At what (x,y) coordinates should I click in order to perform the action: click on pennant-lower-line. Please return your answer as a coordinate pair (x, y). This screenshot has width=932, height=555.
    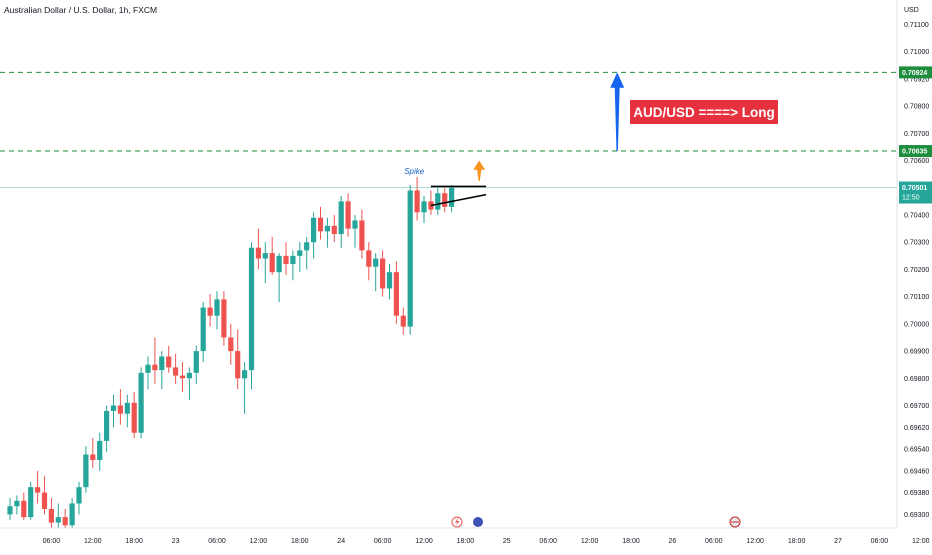
    Looking at the image, I should click on (458, 200).